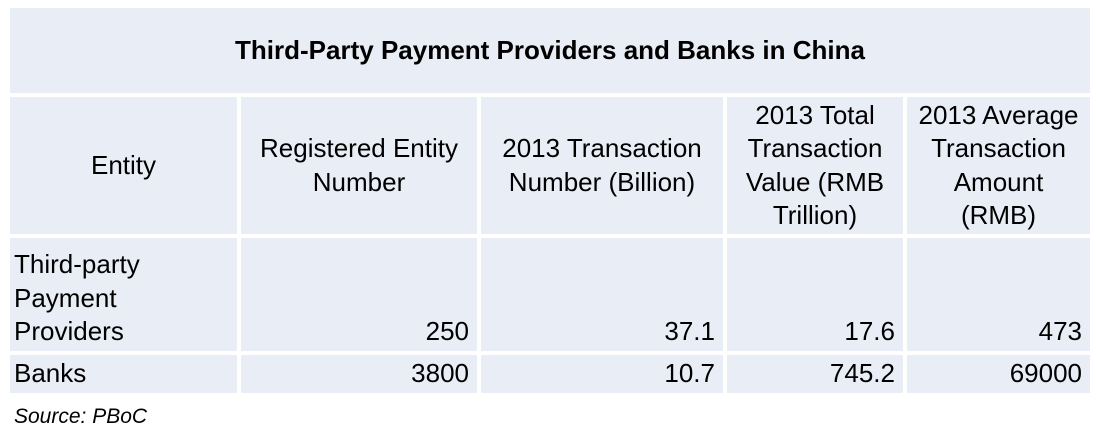 The height and width of the screenshot is (436, 1096). What do you see at coordinates (999, 166) in the screenshot?
I see `column-header-2013-average-transaction-amount: 2013 Average Transaction Amount (RMB)` at bounding box center [999, 166].